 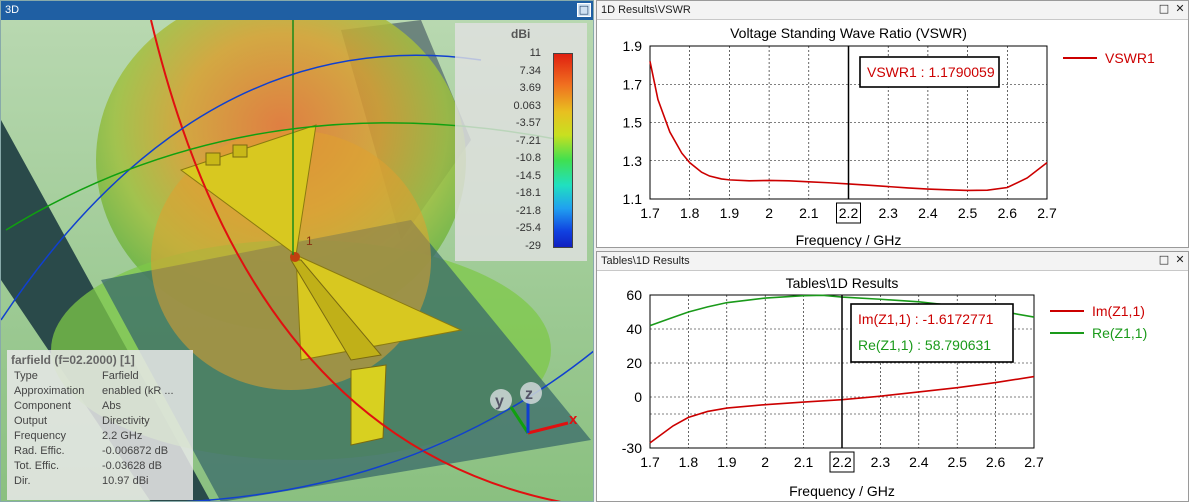 I want to click on info-value: 10.97 dBi, so click(x=125, y=481).